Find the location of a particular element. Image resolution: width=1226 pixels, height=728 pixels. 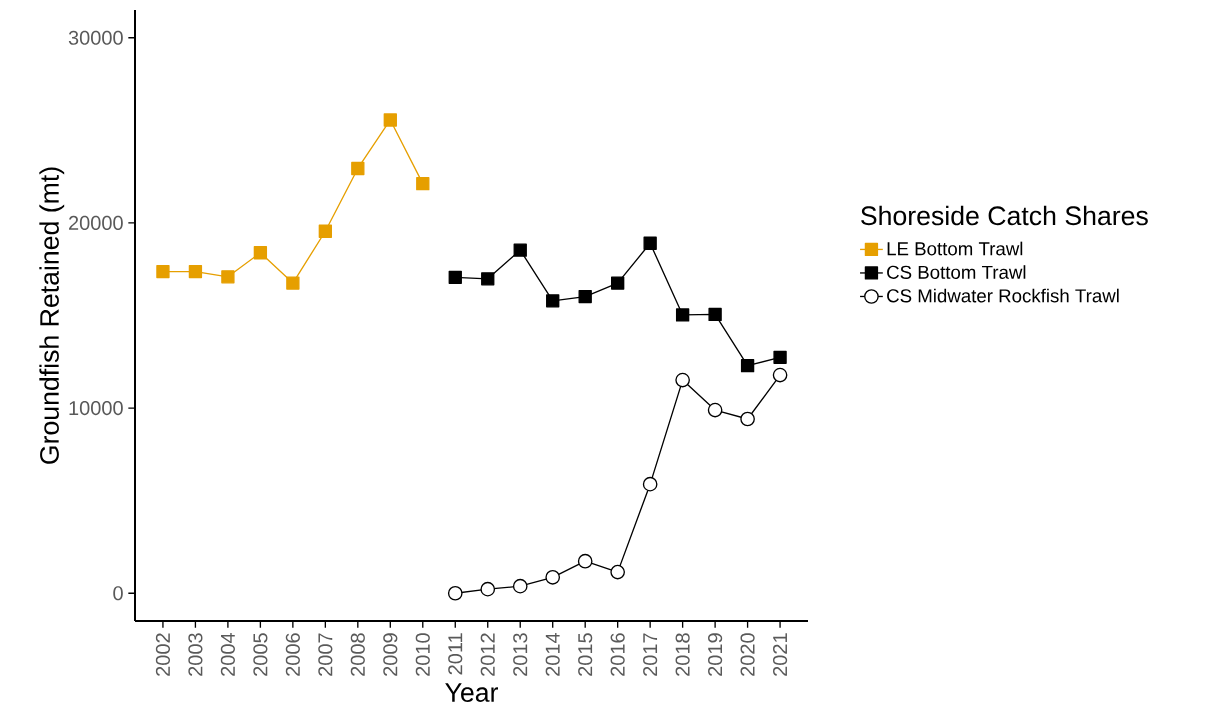

x-tick-label: 2011 is located at coordinates (455, 654).